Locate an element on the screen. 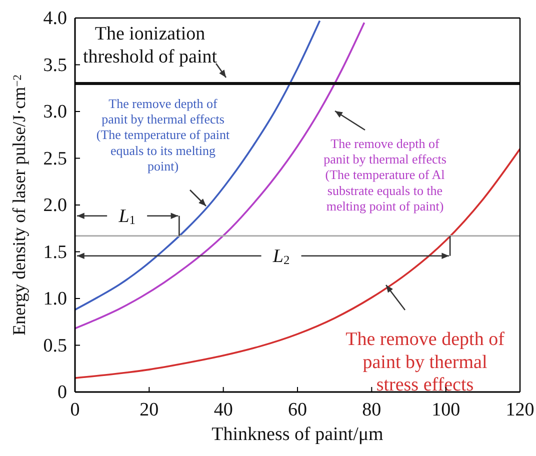 This screenshot has height=456, width=536. x-axis-title: Thinkness of paint/μm is located at coordinates (298, 434).